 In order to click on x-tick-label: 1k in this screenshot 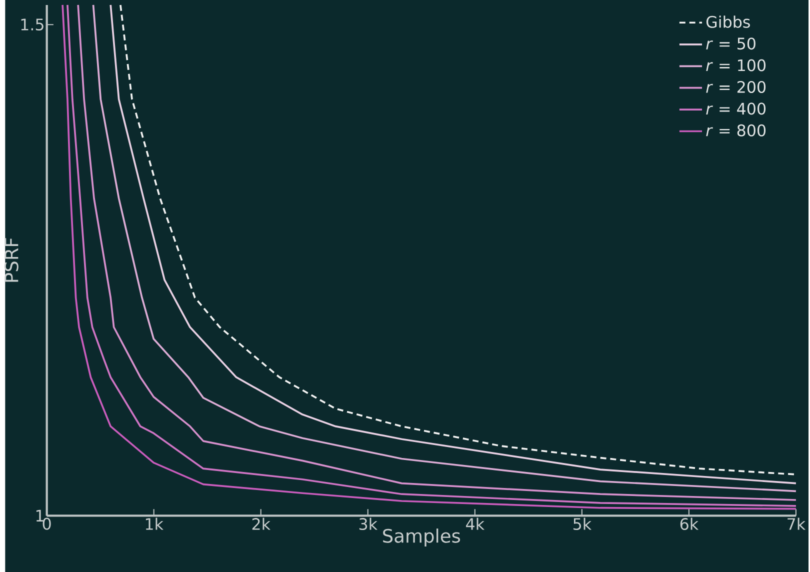, I will do `click(155, 524)`.